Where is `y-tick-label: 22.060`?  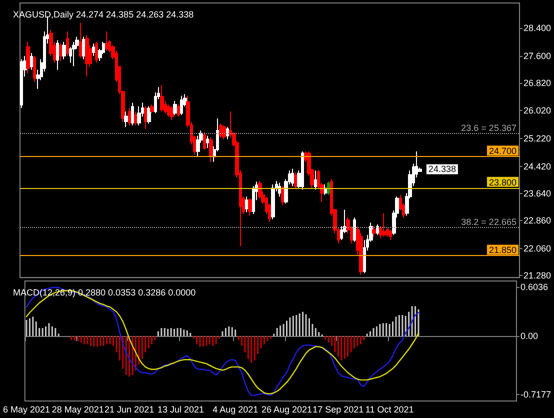 y-tick-label: 22.060 is located at coordinates (537, 248).